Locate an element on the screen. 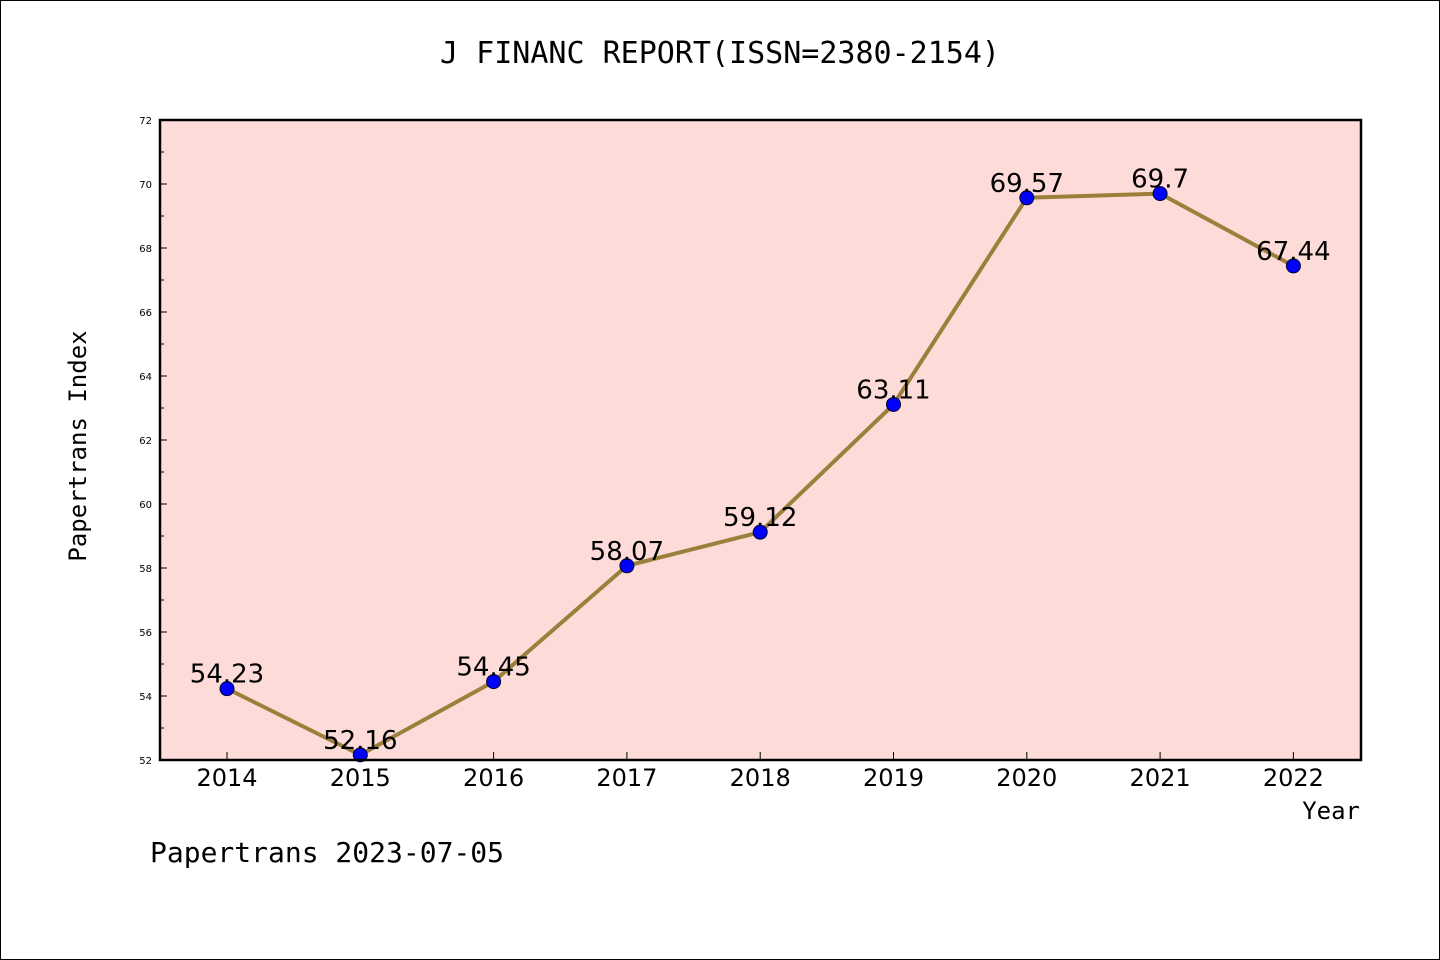 Image resolution: width=1440 pixels, height=960 pixels. data-label: 69.7 is located at coordinates (1160, 180).